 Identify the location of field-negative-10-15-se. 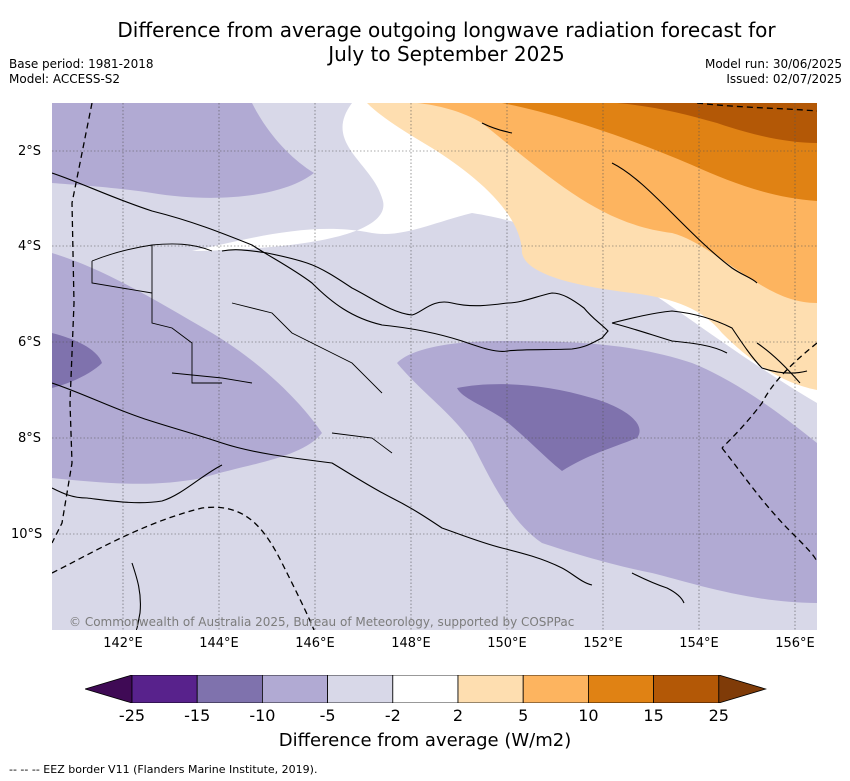
(548, 427).